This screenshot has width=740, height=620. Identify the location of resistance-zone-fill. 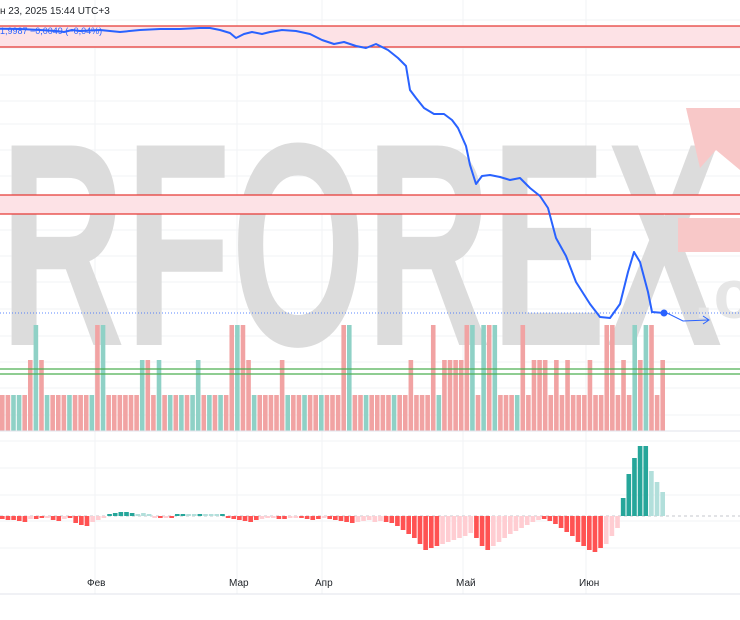
(370, 36).